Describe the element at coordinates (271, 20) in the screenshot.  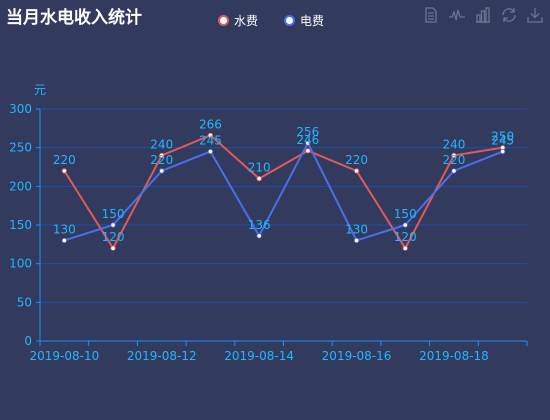
I see `legend: 水费 电费` at that location.